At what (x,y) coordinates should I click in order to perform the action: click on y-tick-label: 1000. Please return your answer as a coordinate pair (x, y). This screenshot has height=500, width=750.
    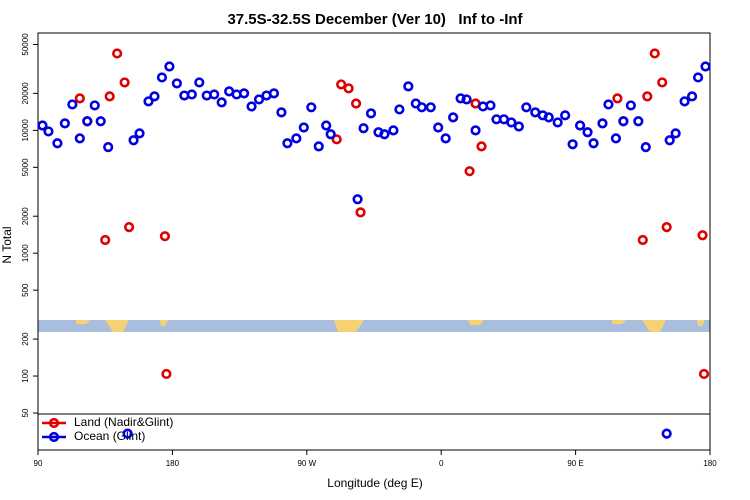
    Looking at the image, I should click on (25, 253).